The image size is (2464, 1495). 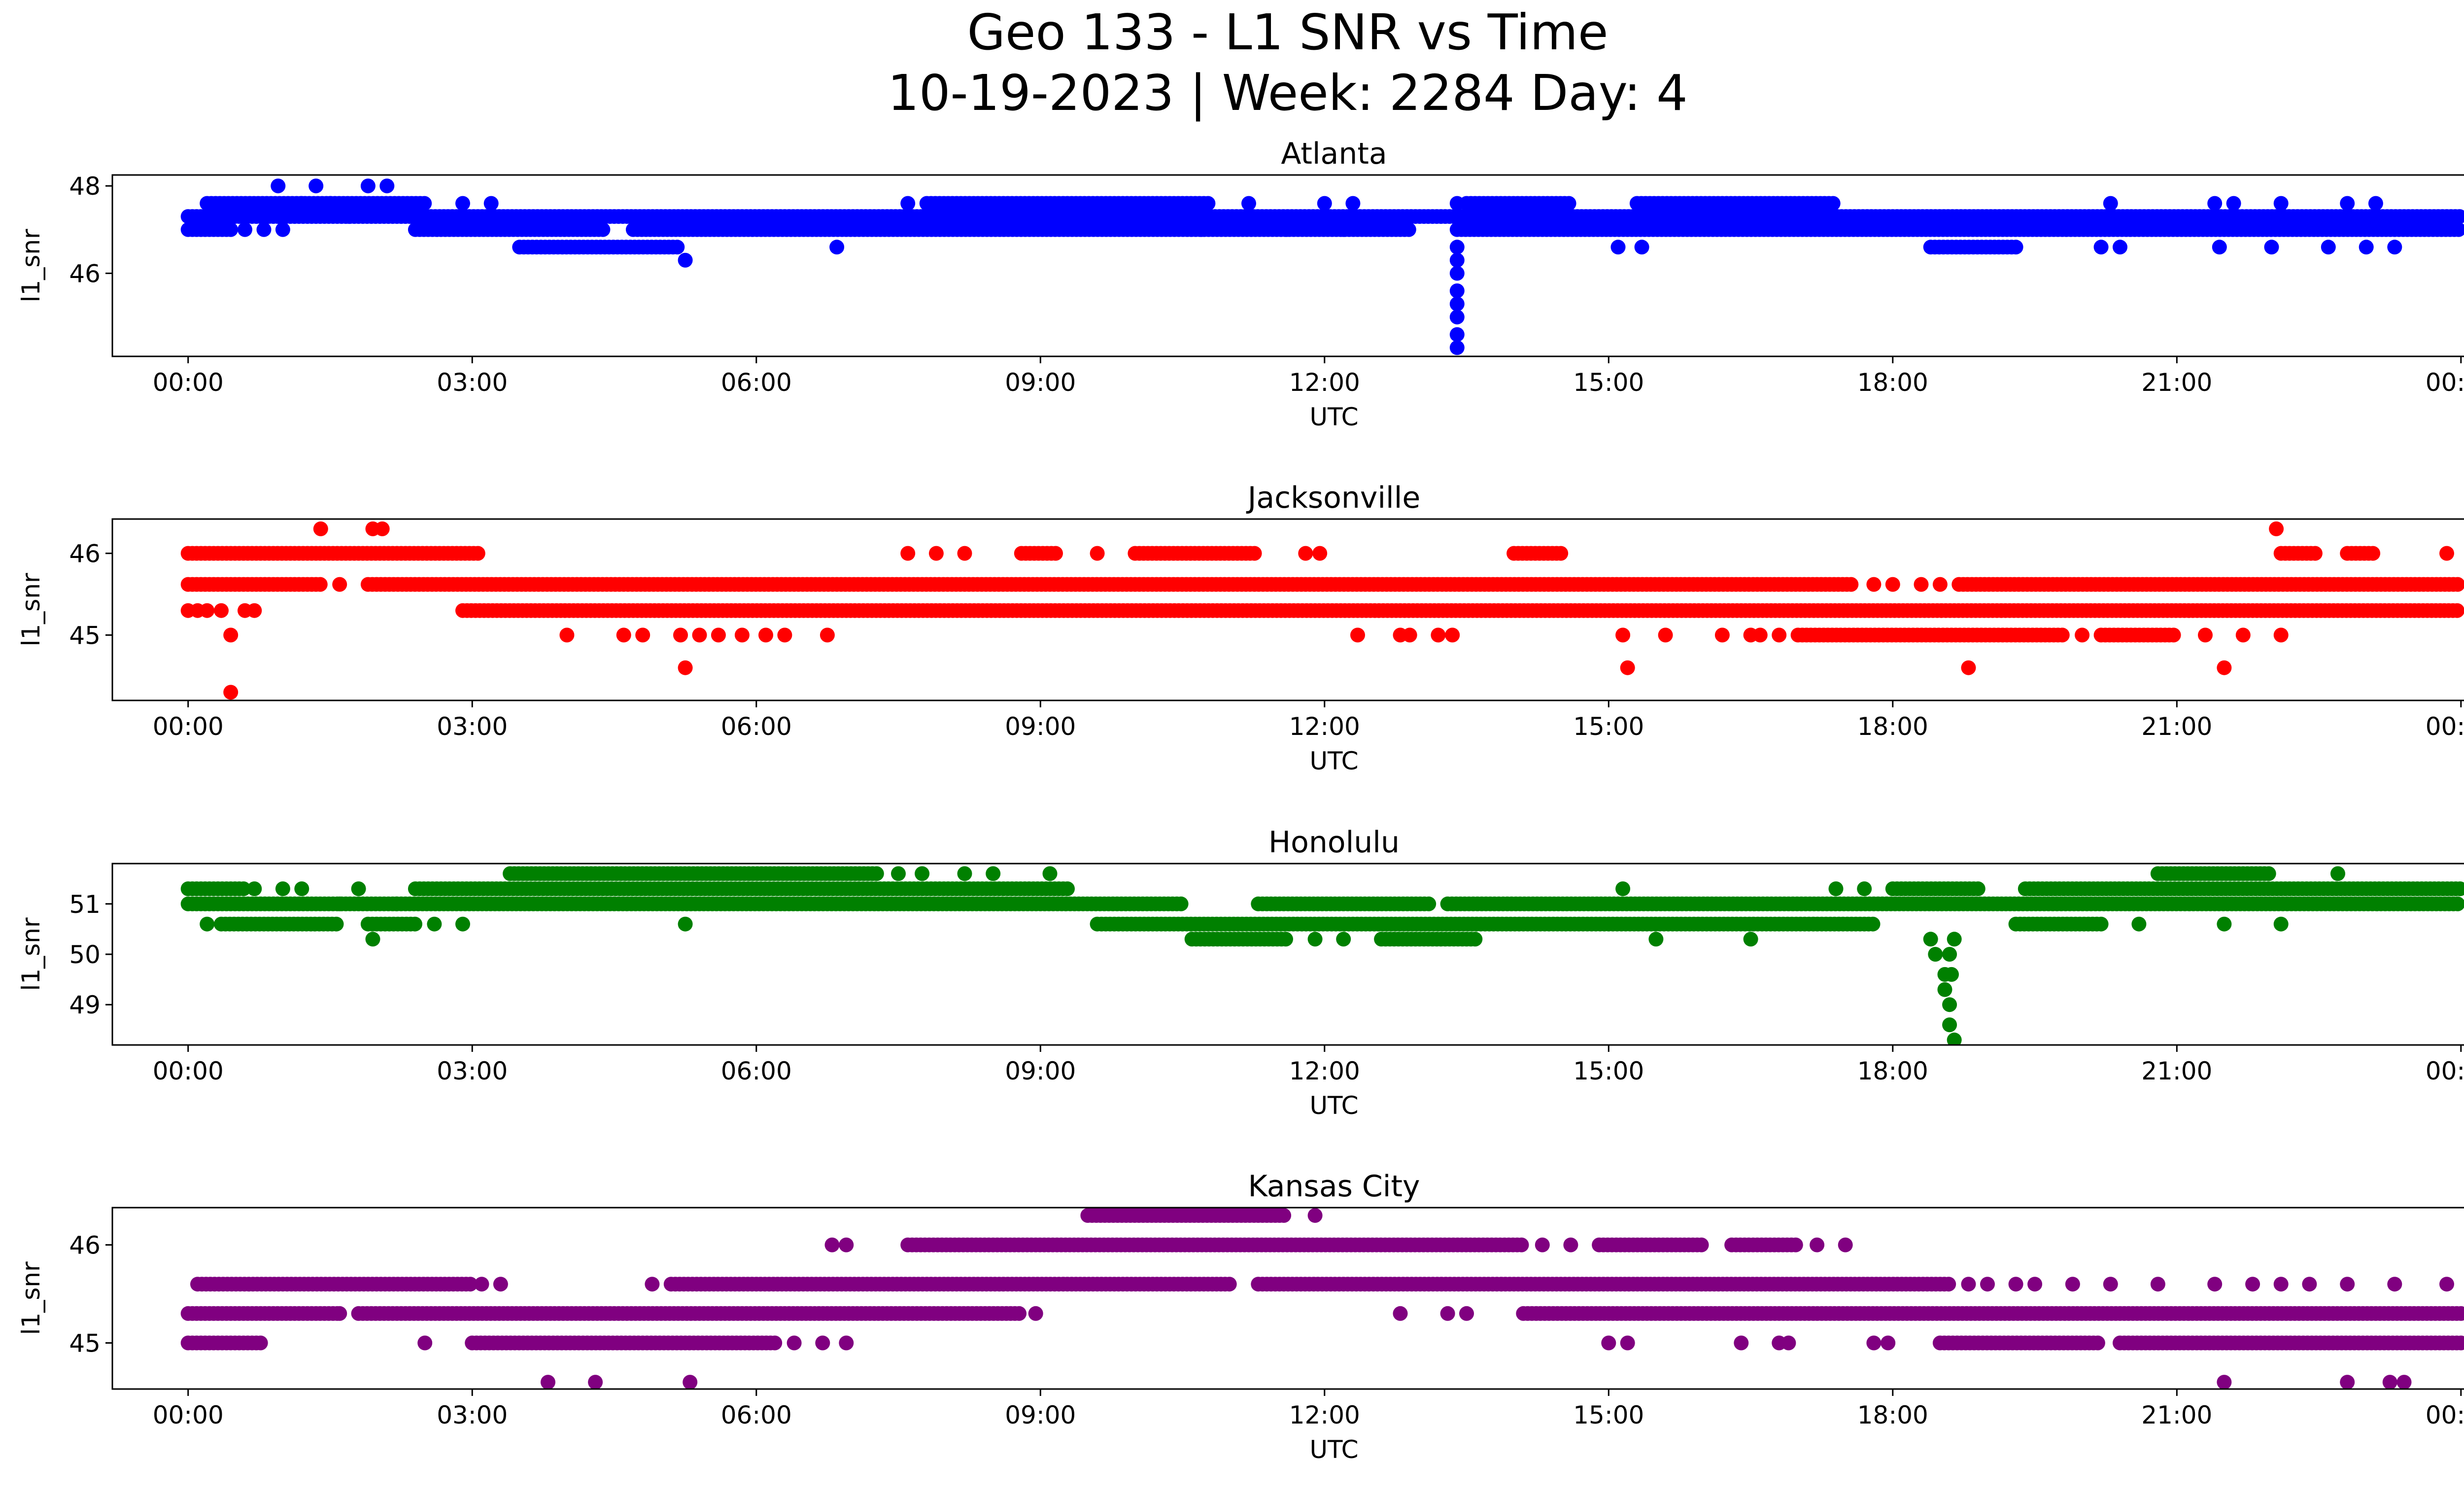 What do you see at coordinates (1333, 498) in the screenshot?
I see `subplot-title: Jacksonville` at bounding box center [1333, 498].